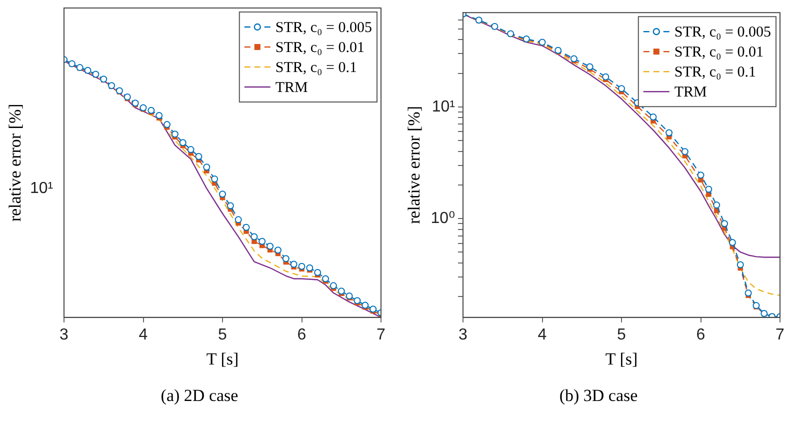 The width and height of the screenshot is (798, 430). Describe the element at coordinates (200, 396) in the screenshot. I see `text: (a) 2D case` at that location.